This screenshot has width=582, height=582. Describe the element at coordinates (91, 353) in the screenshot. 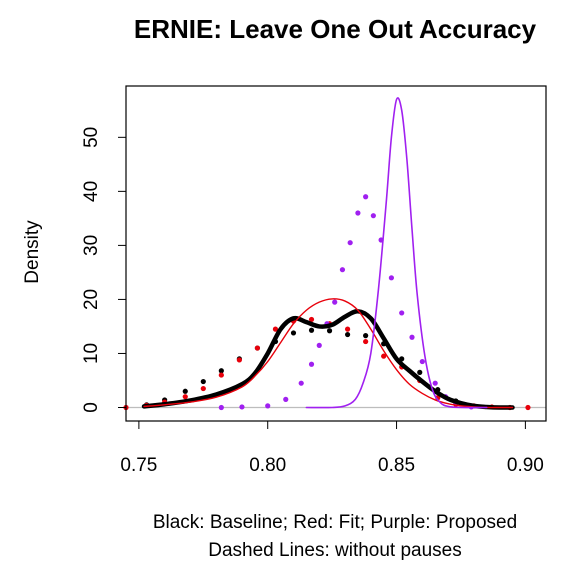

I see `y-tick-label: 10` at that location.